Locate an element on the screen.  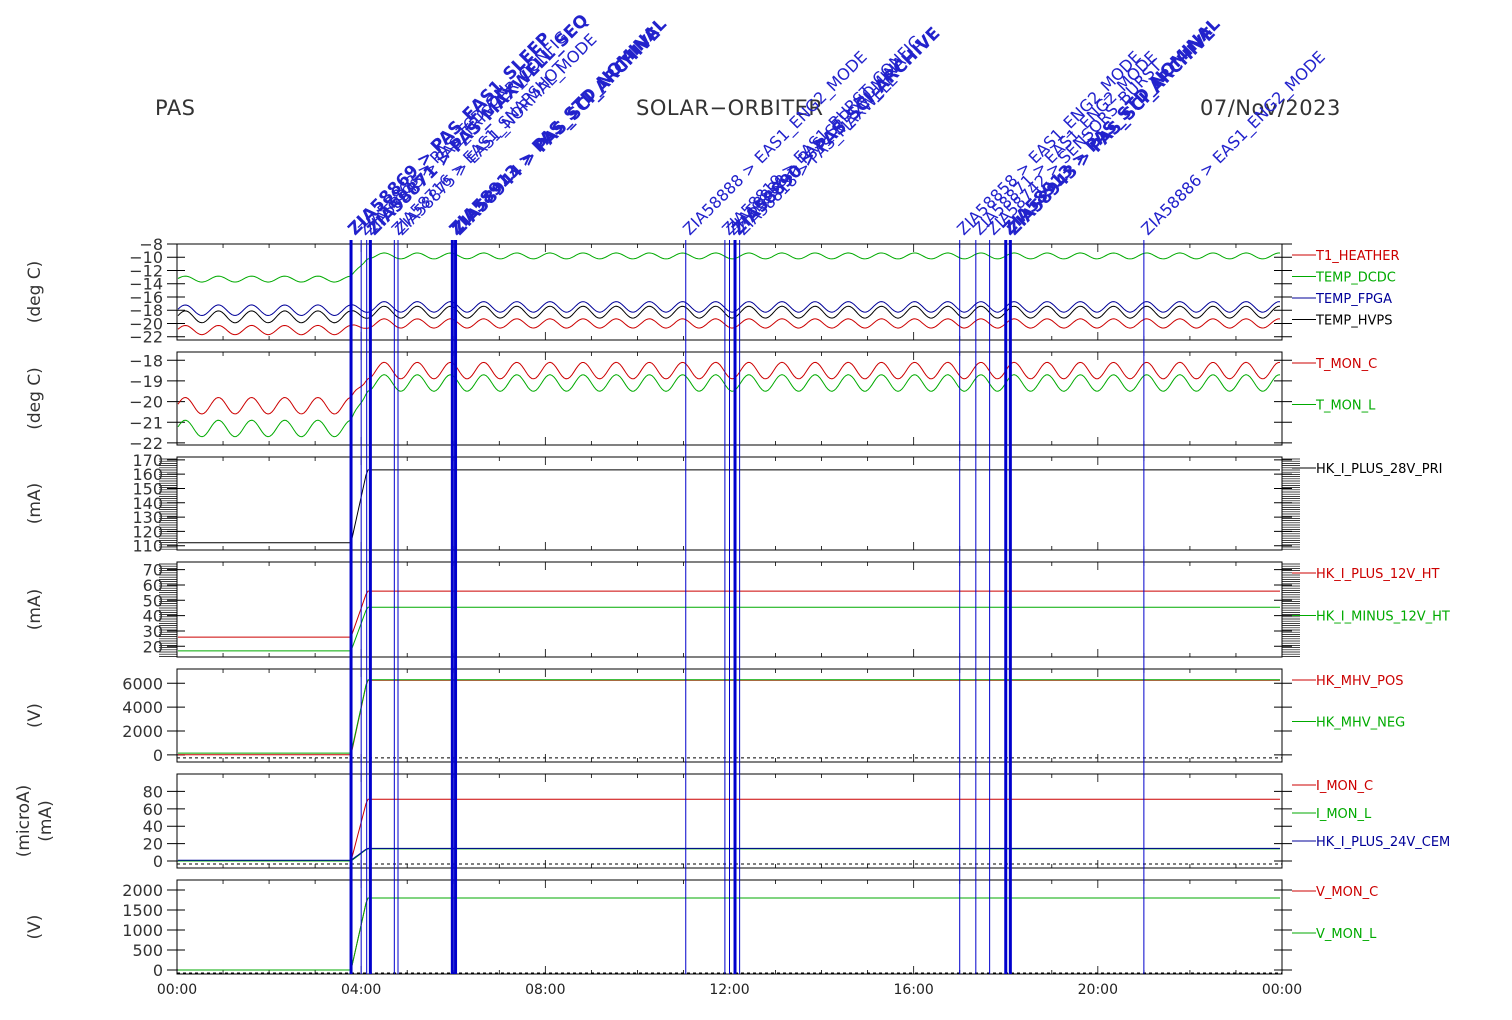
legend-label: HK_I_MINUS_12V_HT is located at coordinates (1383, 617).